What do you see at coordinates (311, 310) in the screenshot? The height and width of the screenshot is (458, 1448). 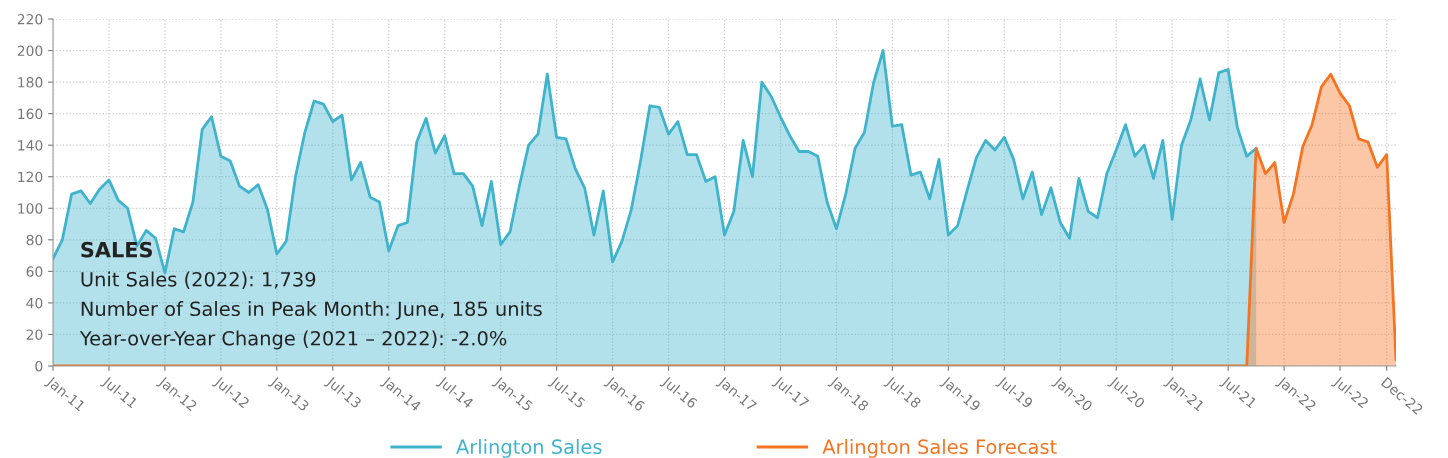 I see `annotation: Number of Sales in Peak Month: June, 185 units` at bounding box center [311, 310].